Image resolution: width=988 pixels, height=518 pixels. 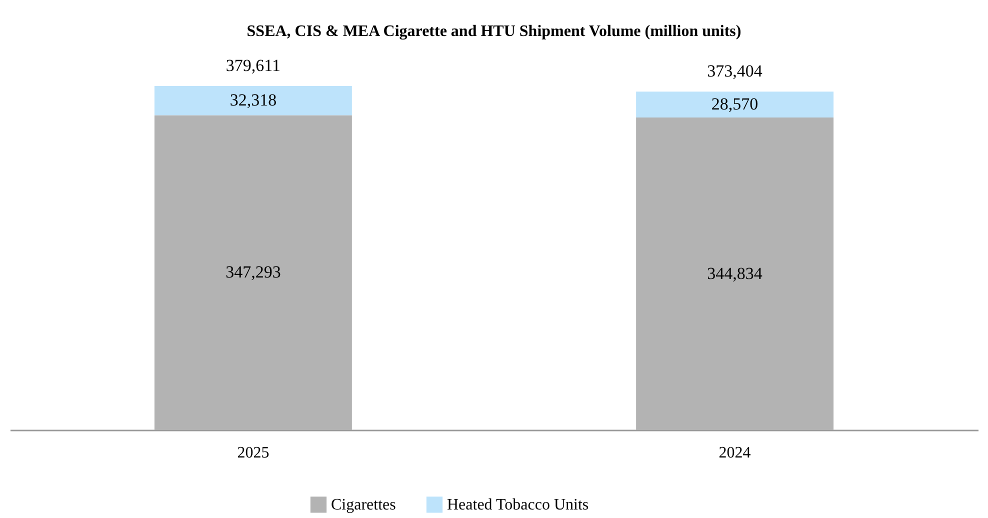 I want to click on total-label: 373,404, so click(x=735, y=71).